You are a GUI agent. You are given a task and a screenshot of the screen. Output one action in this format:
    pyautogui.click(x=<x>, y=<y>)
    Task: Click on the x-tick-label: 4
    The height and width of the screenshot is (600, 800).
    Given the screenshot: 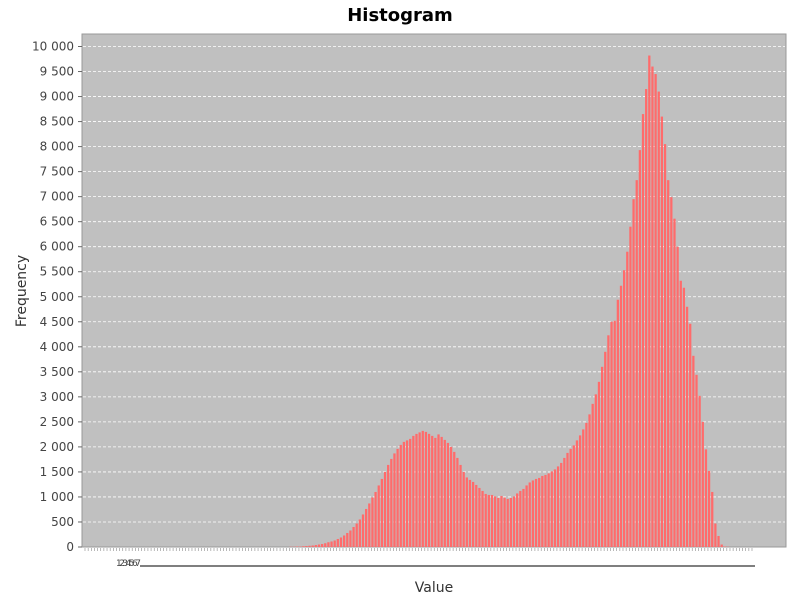 What is the action you would take?
    pyautogui.click(x=129, y=564)
    